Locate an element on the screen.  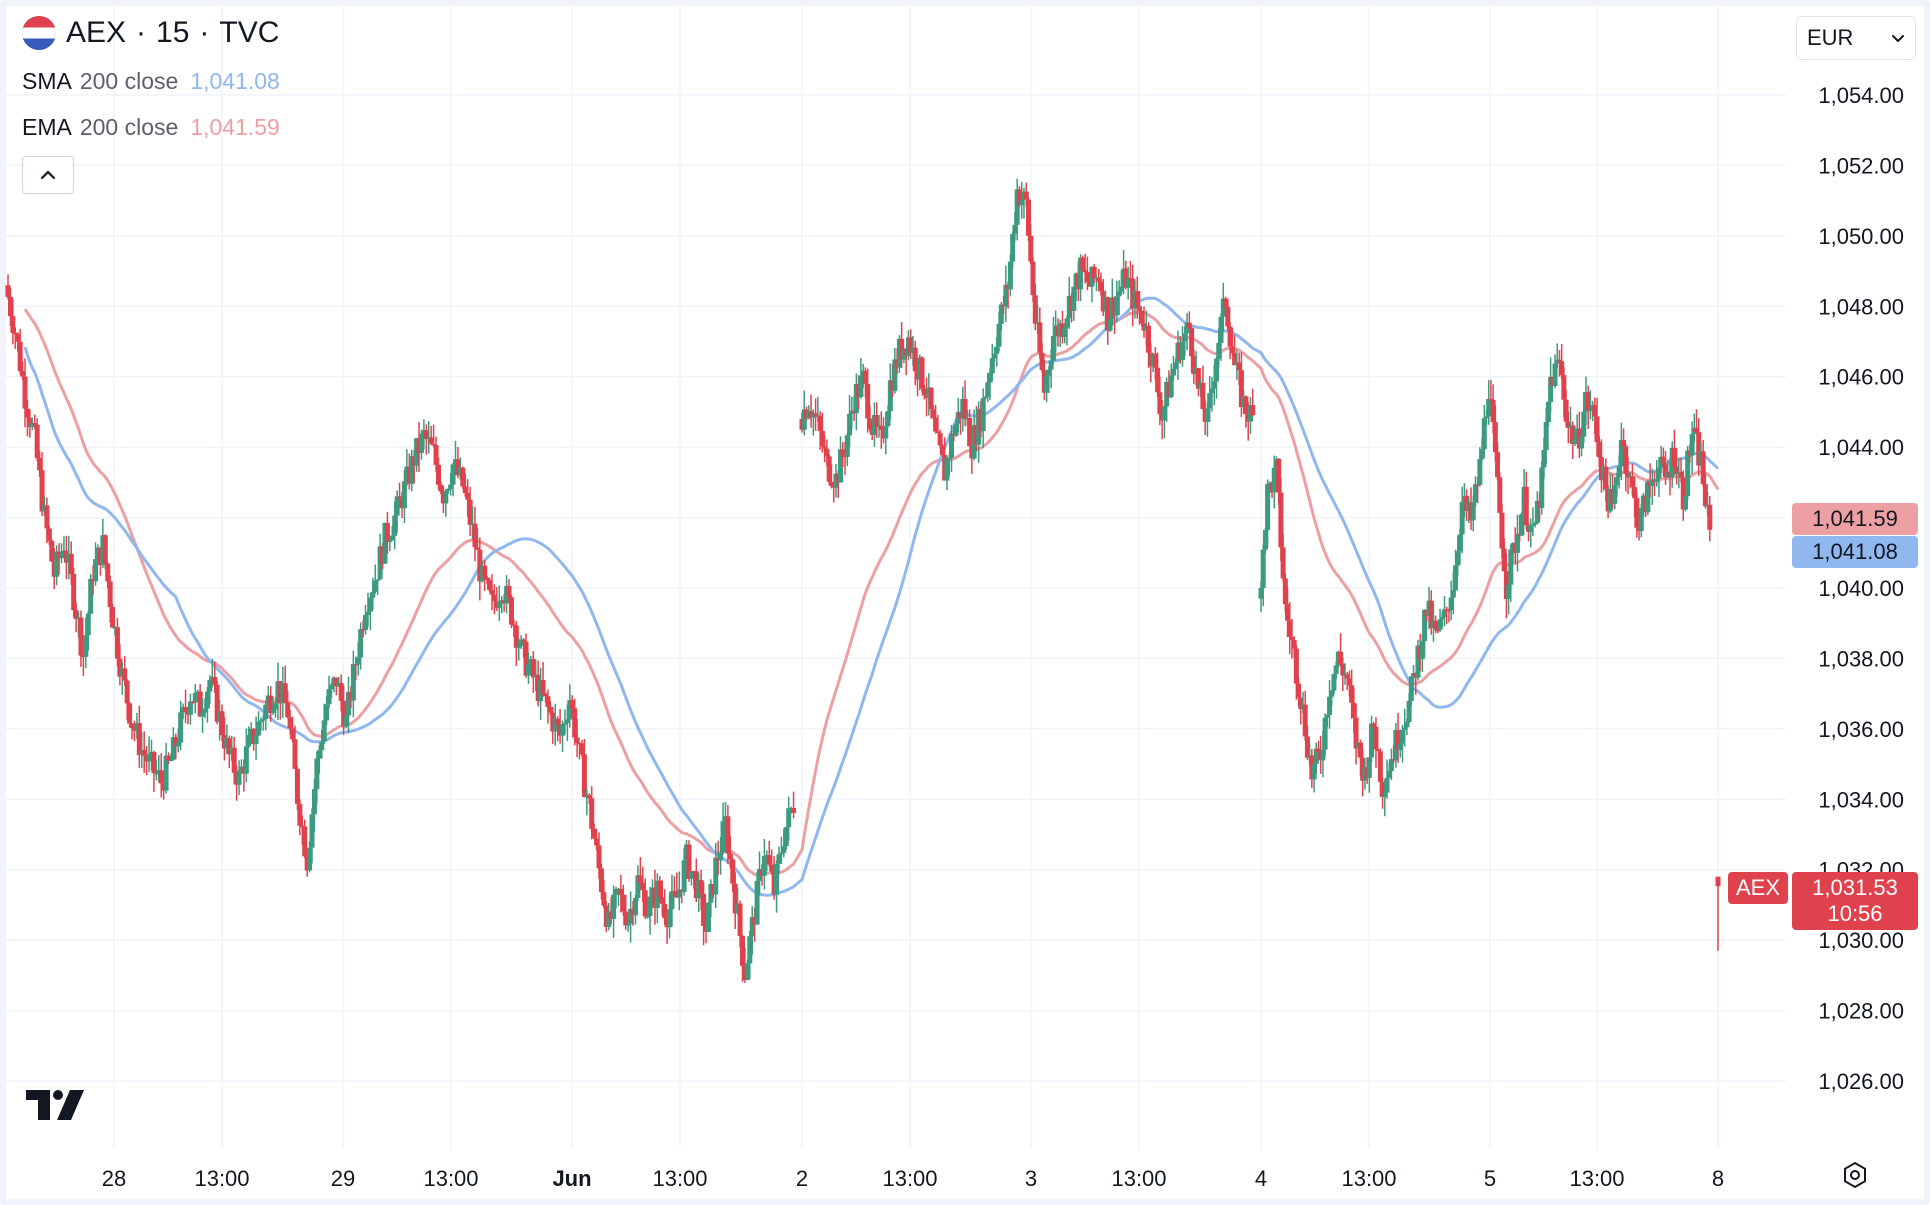
y-tick-label: 1,026.00 is located at coordinates (1861, 1081).